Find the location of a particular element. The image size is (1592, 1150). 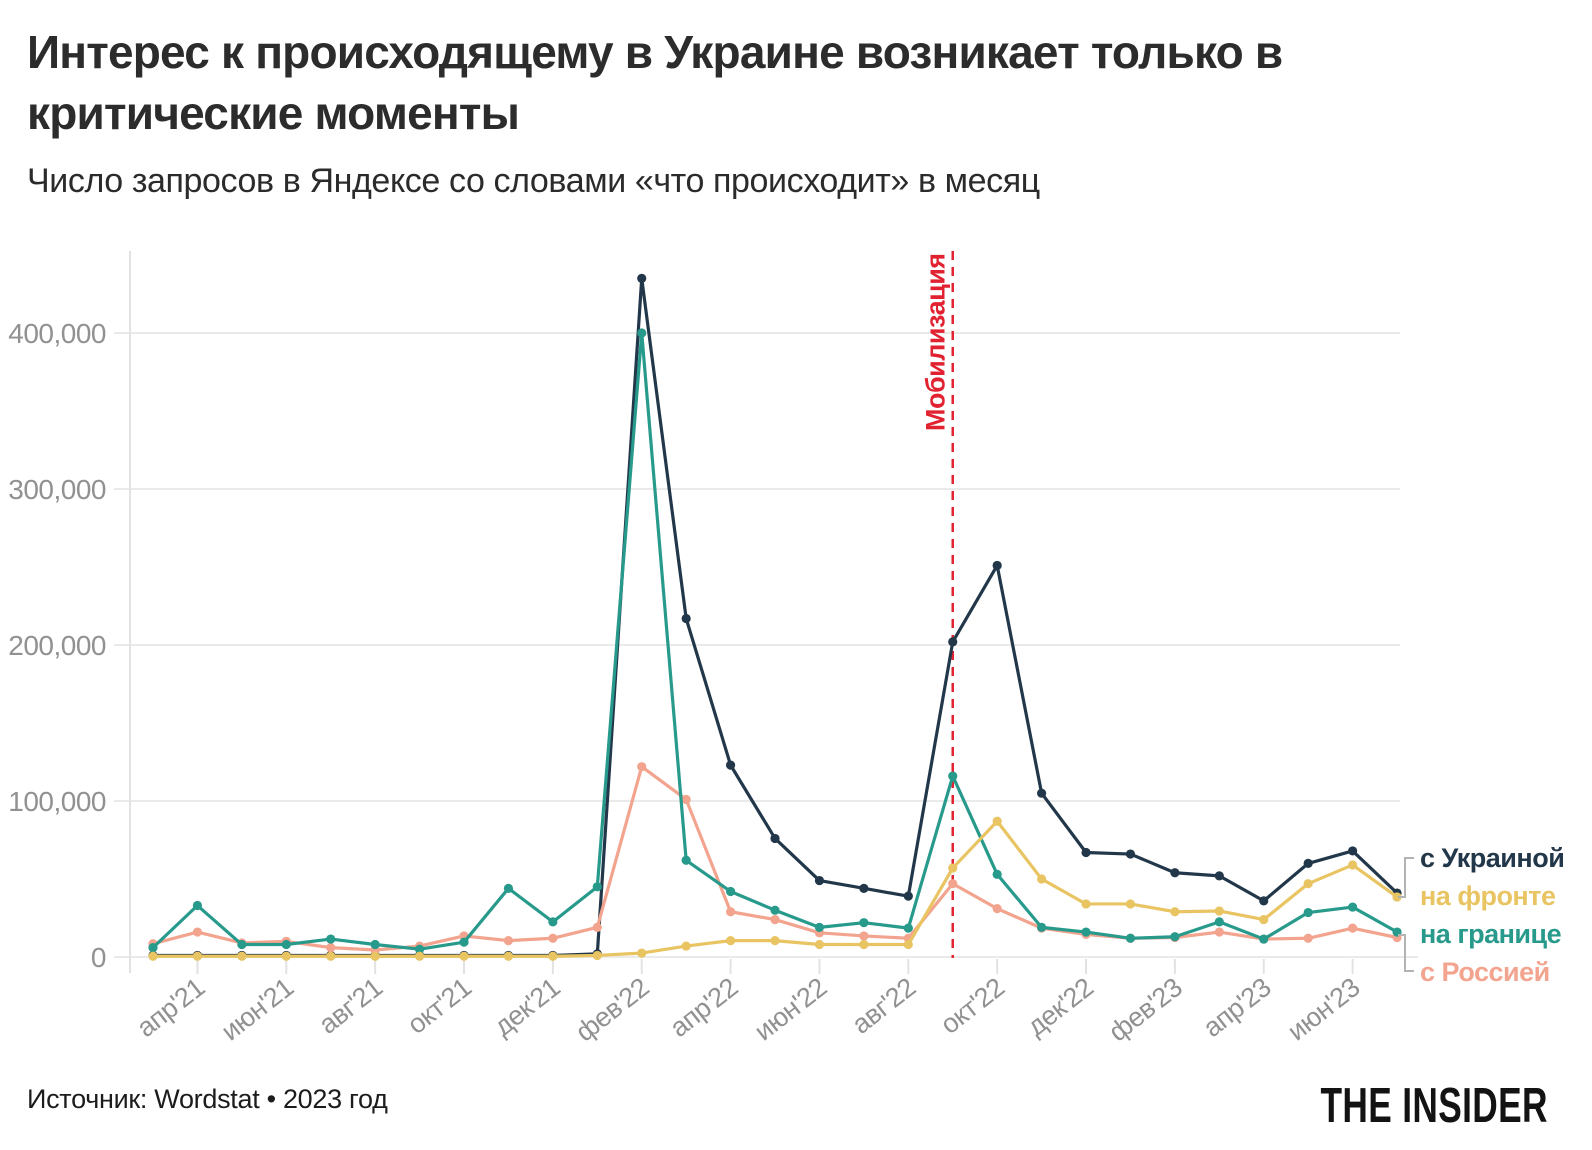

y-axis-tick-label: 400,000 is located at coordinates (57, 333).